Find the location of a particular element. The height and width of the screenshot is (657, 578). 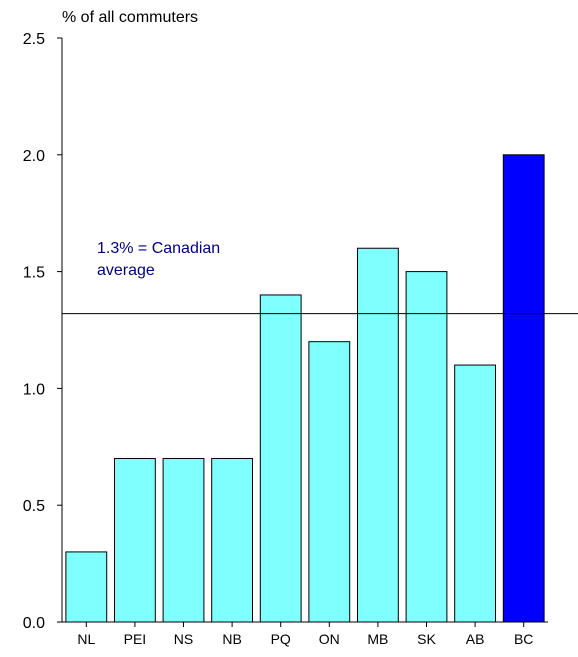

y-tick-label: 0.0 is located at coordinates (34, 623).